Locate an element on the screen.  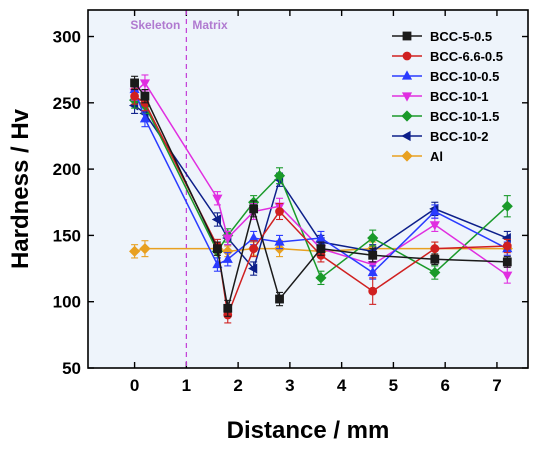
legend-label: BCC-5-0.5 is located at coordinates (461, 36).